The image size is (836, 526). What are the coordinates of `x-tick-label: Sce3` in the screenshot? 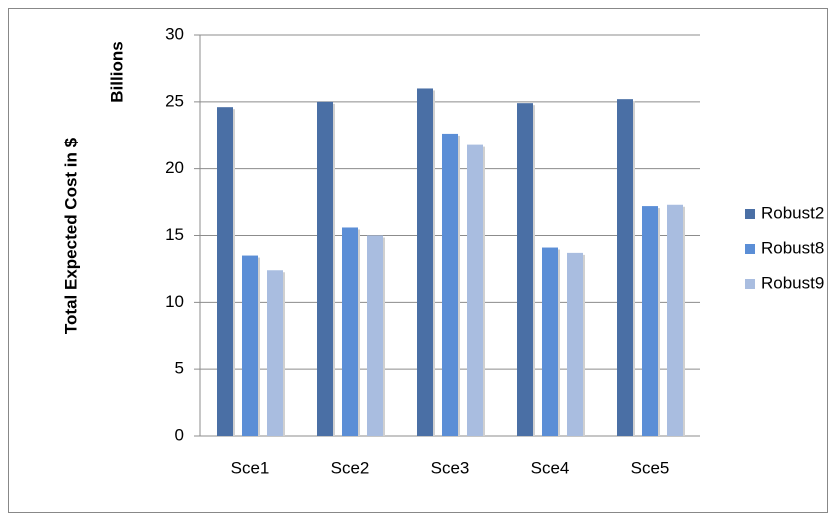 It's located at (450, 467).